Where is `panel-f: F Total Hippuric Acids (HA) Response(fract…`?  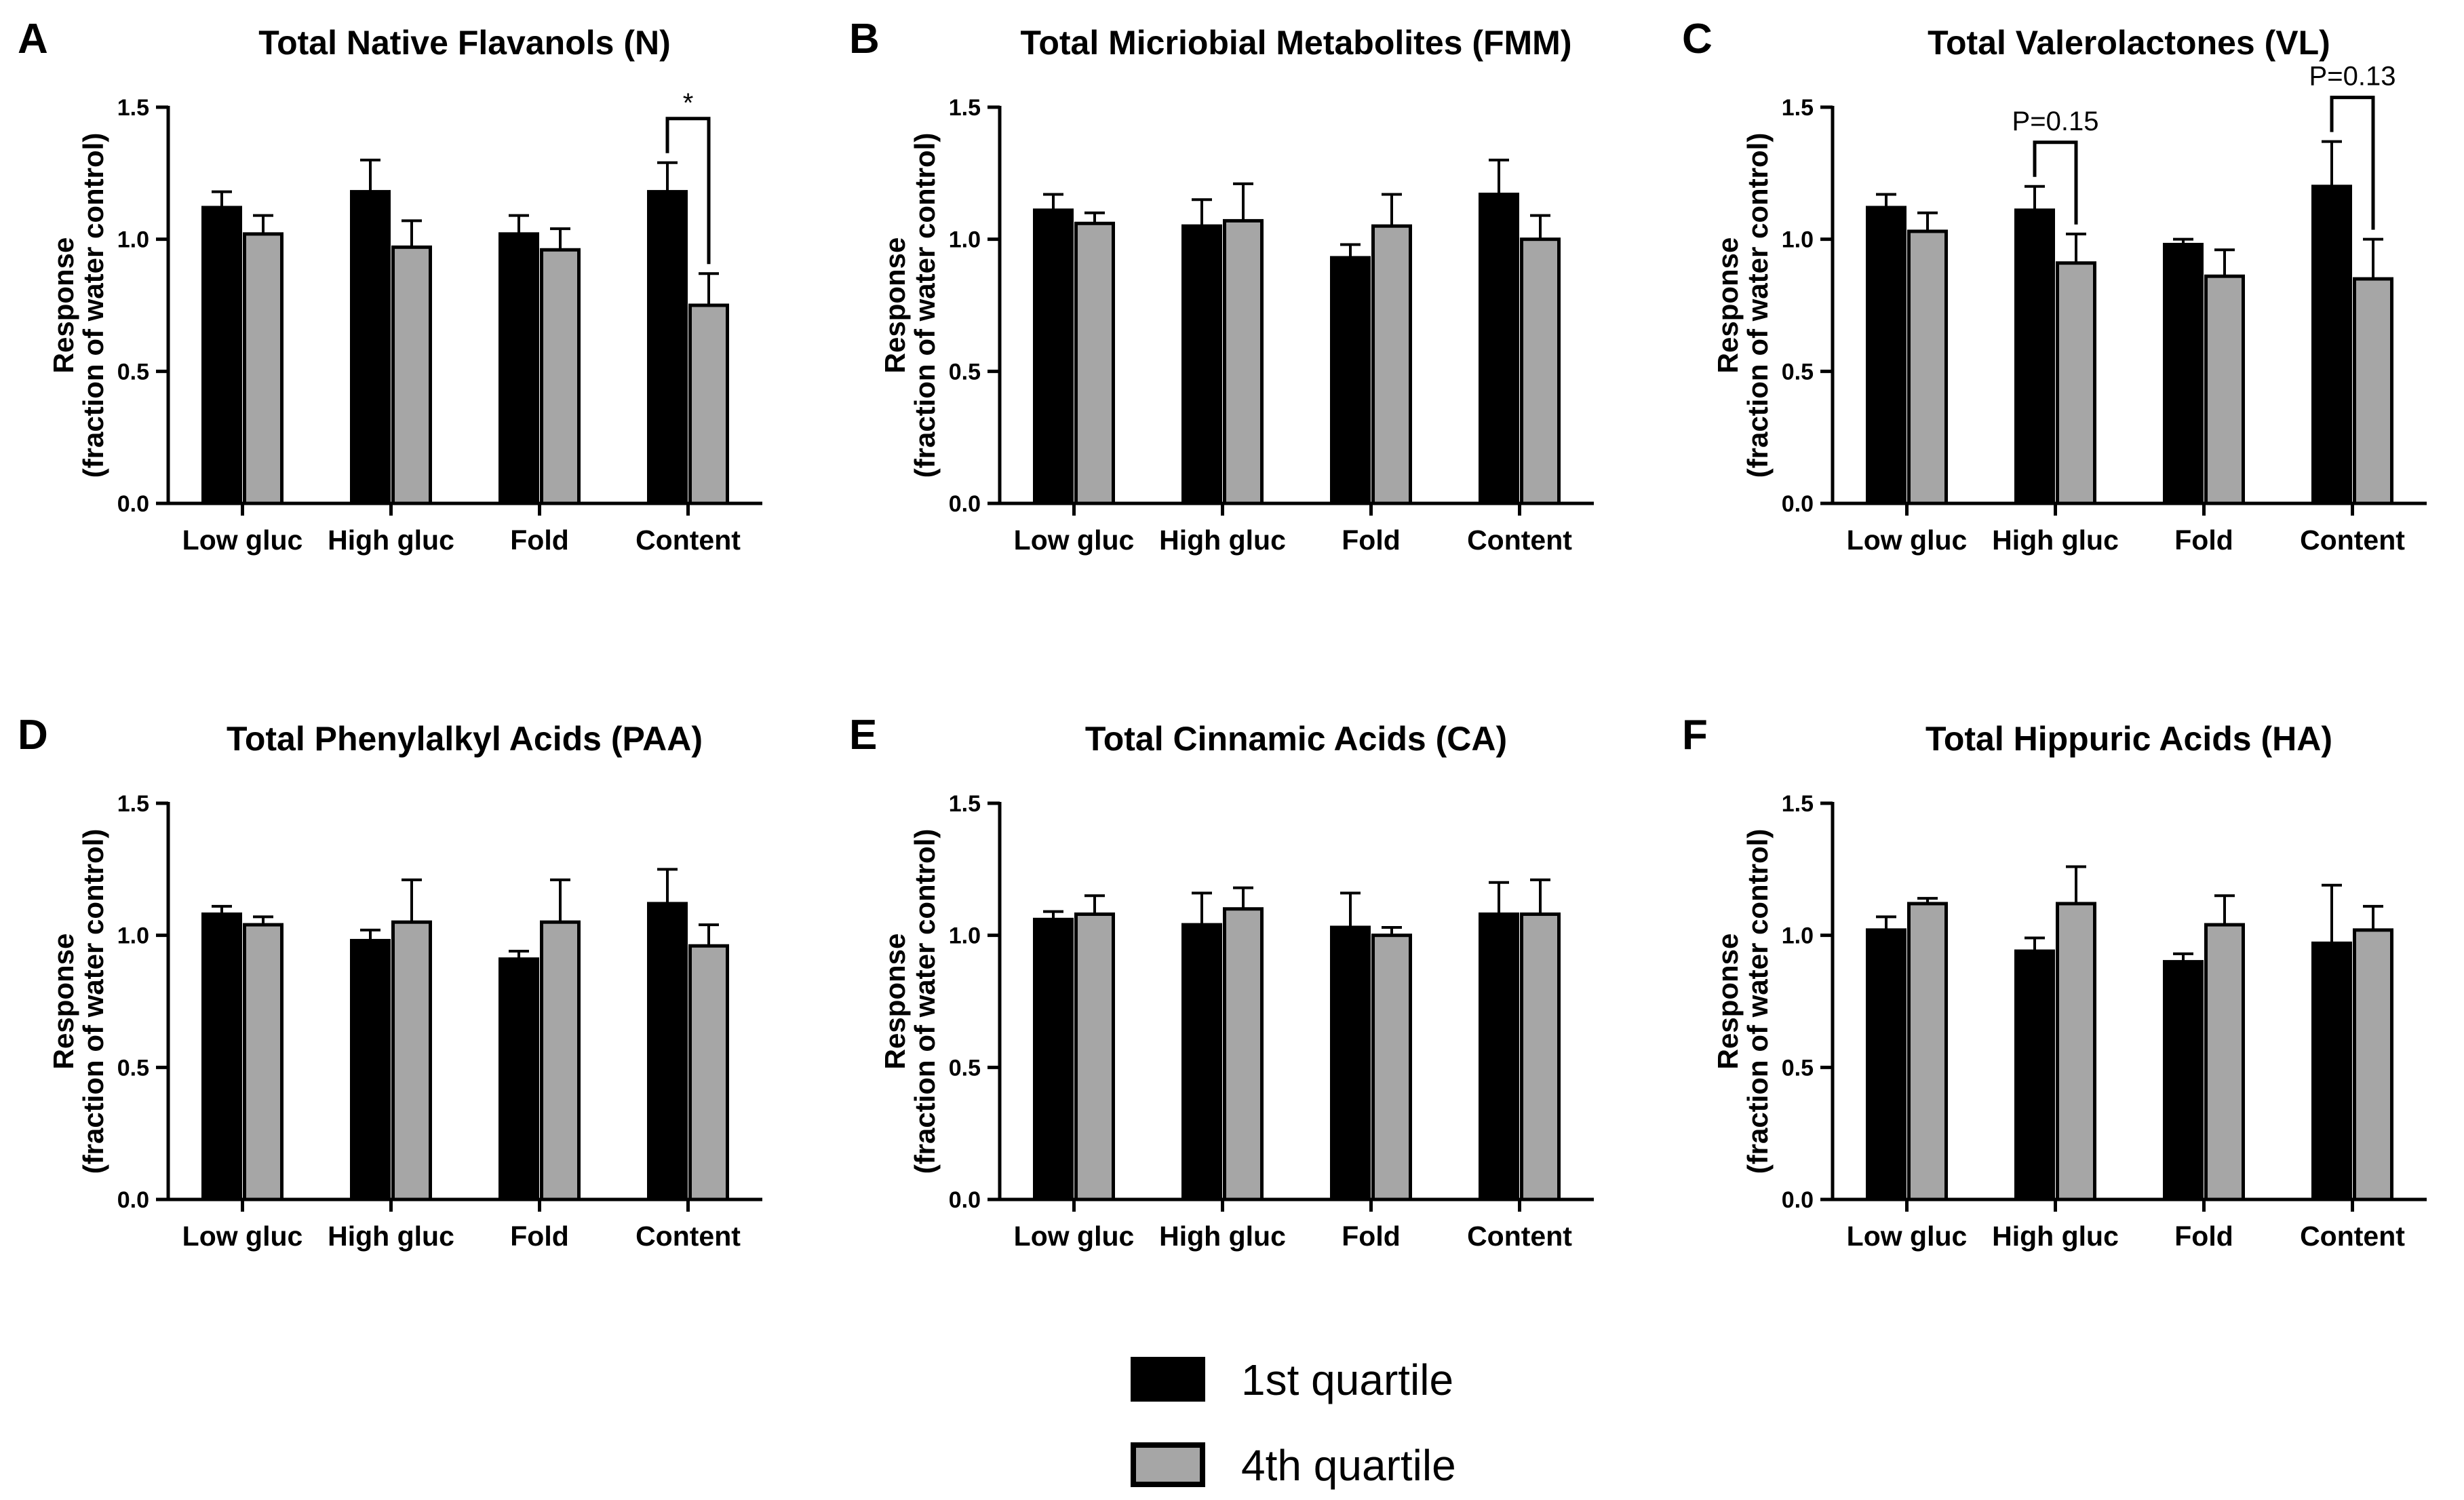
panel-f: F Total Hippuric Acids (HA) Response(fract… is located at coordinates (2054, 982).